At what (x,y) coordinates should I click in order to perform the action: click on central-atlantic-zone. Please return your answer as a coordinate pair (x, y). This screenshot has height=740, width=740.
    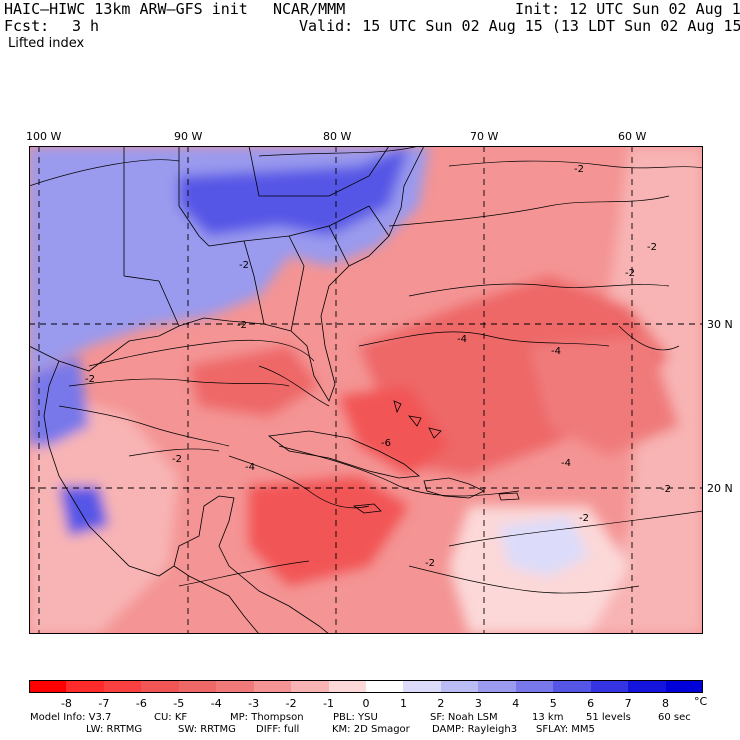
    Looking at the image, I should click on (604, 396).